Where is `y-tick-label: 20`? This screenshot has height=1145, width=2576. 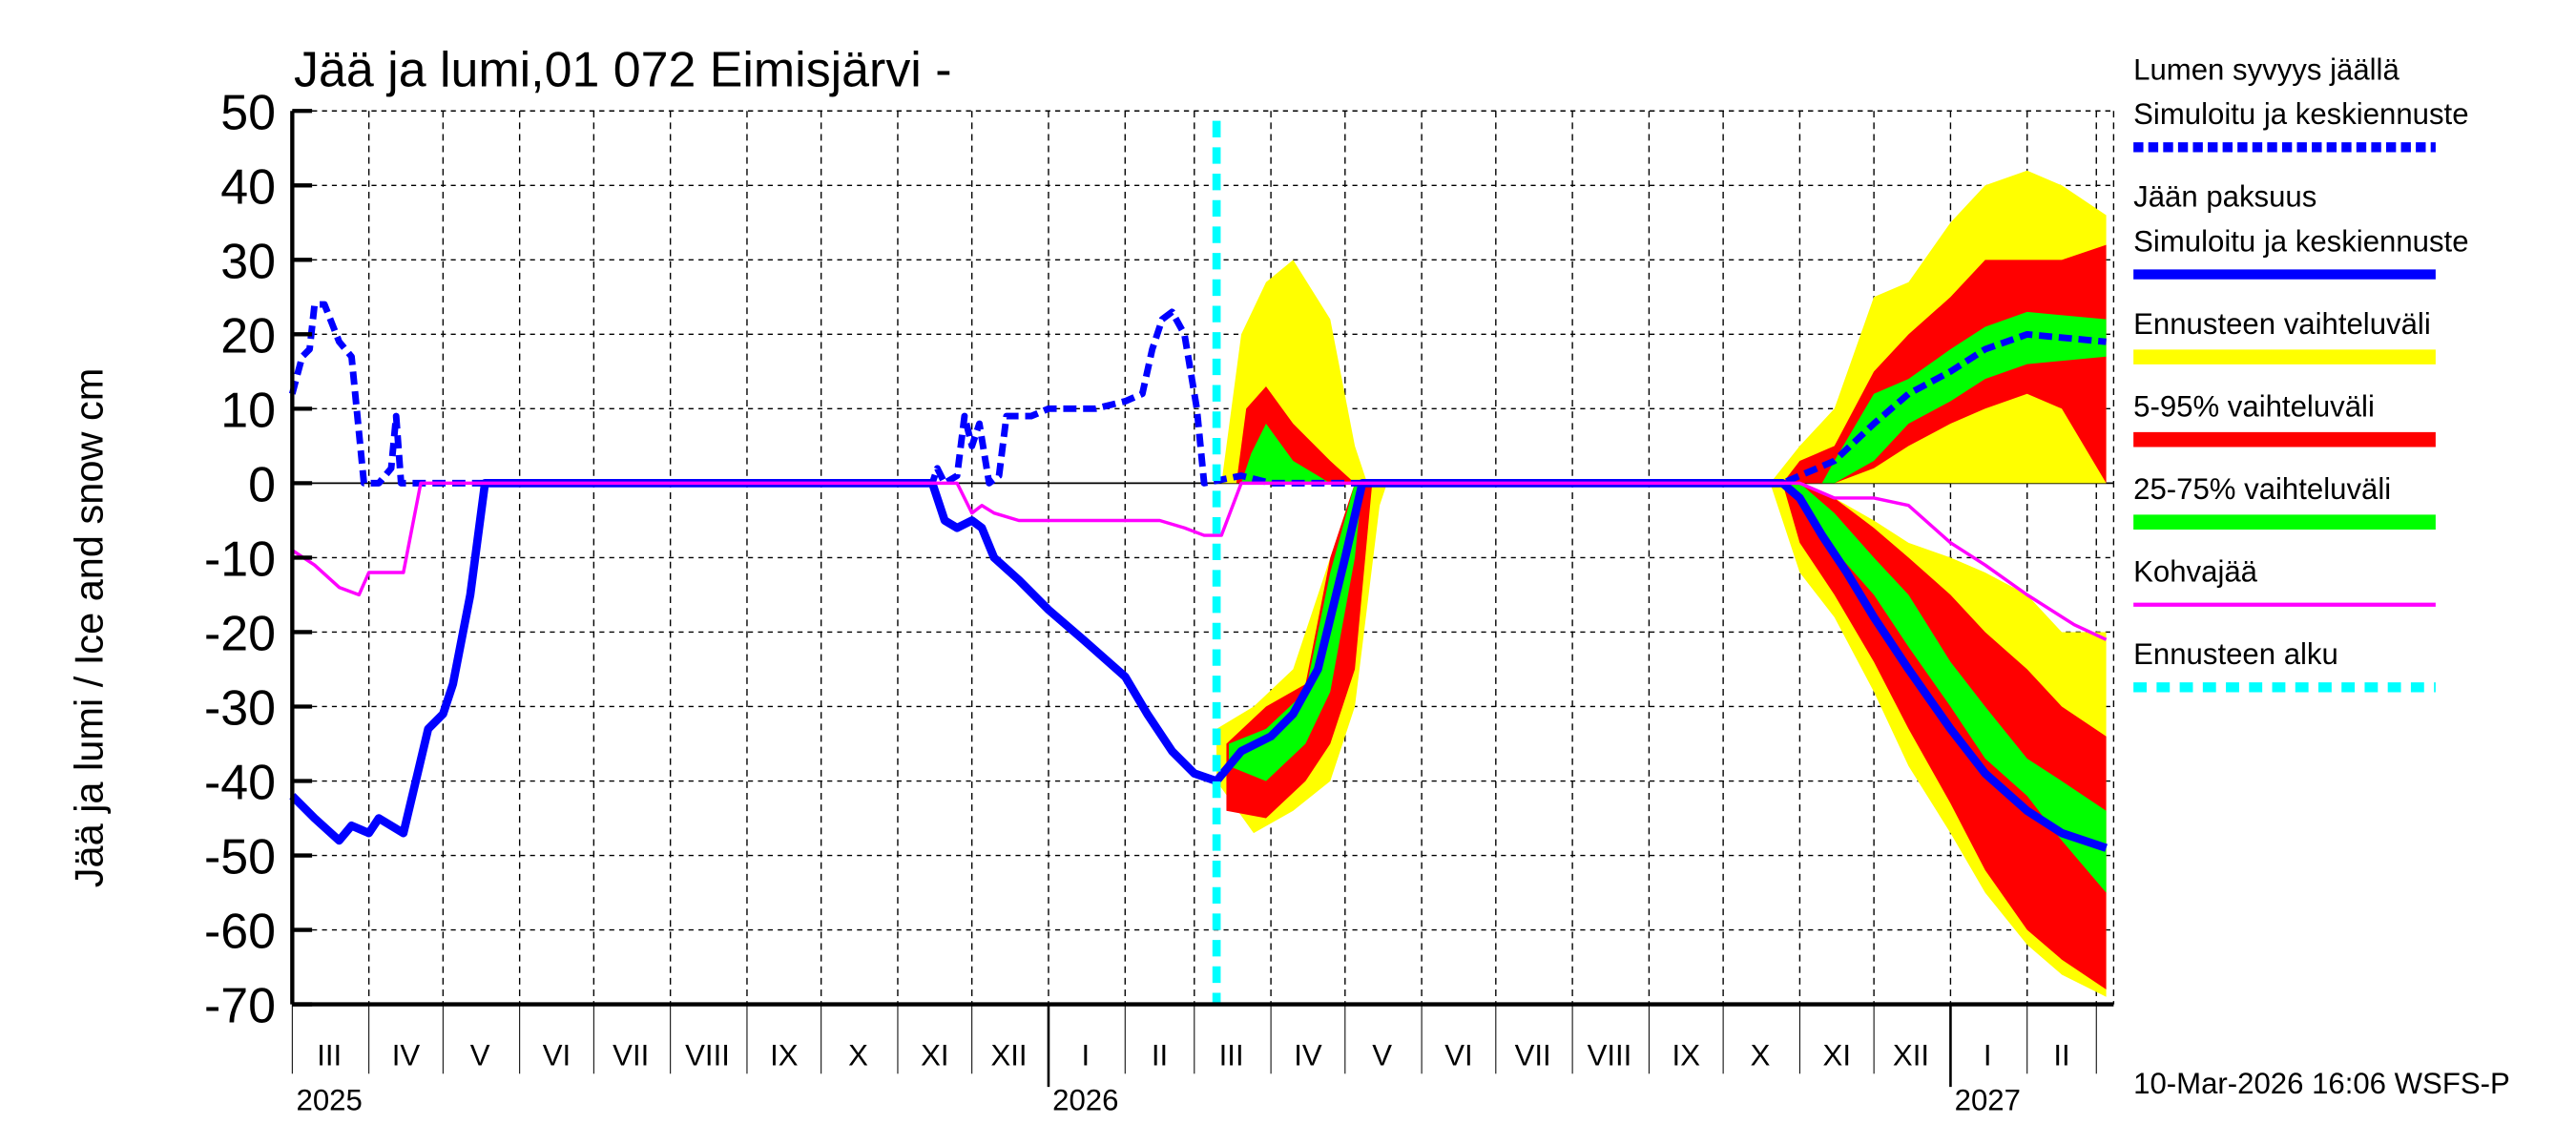
y-tick-label: 20 is located at coordinates (248, 336).